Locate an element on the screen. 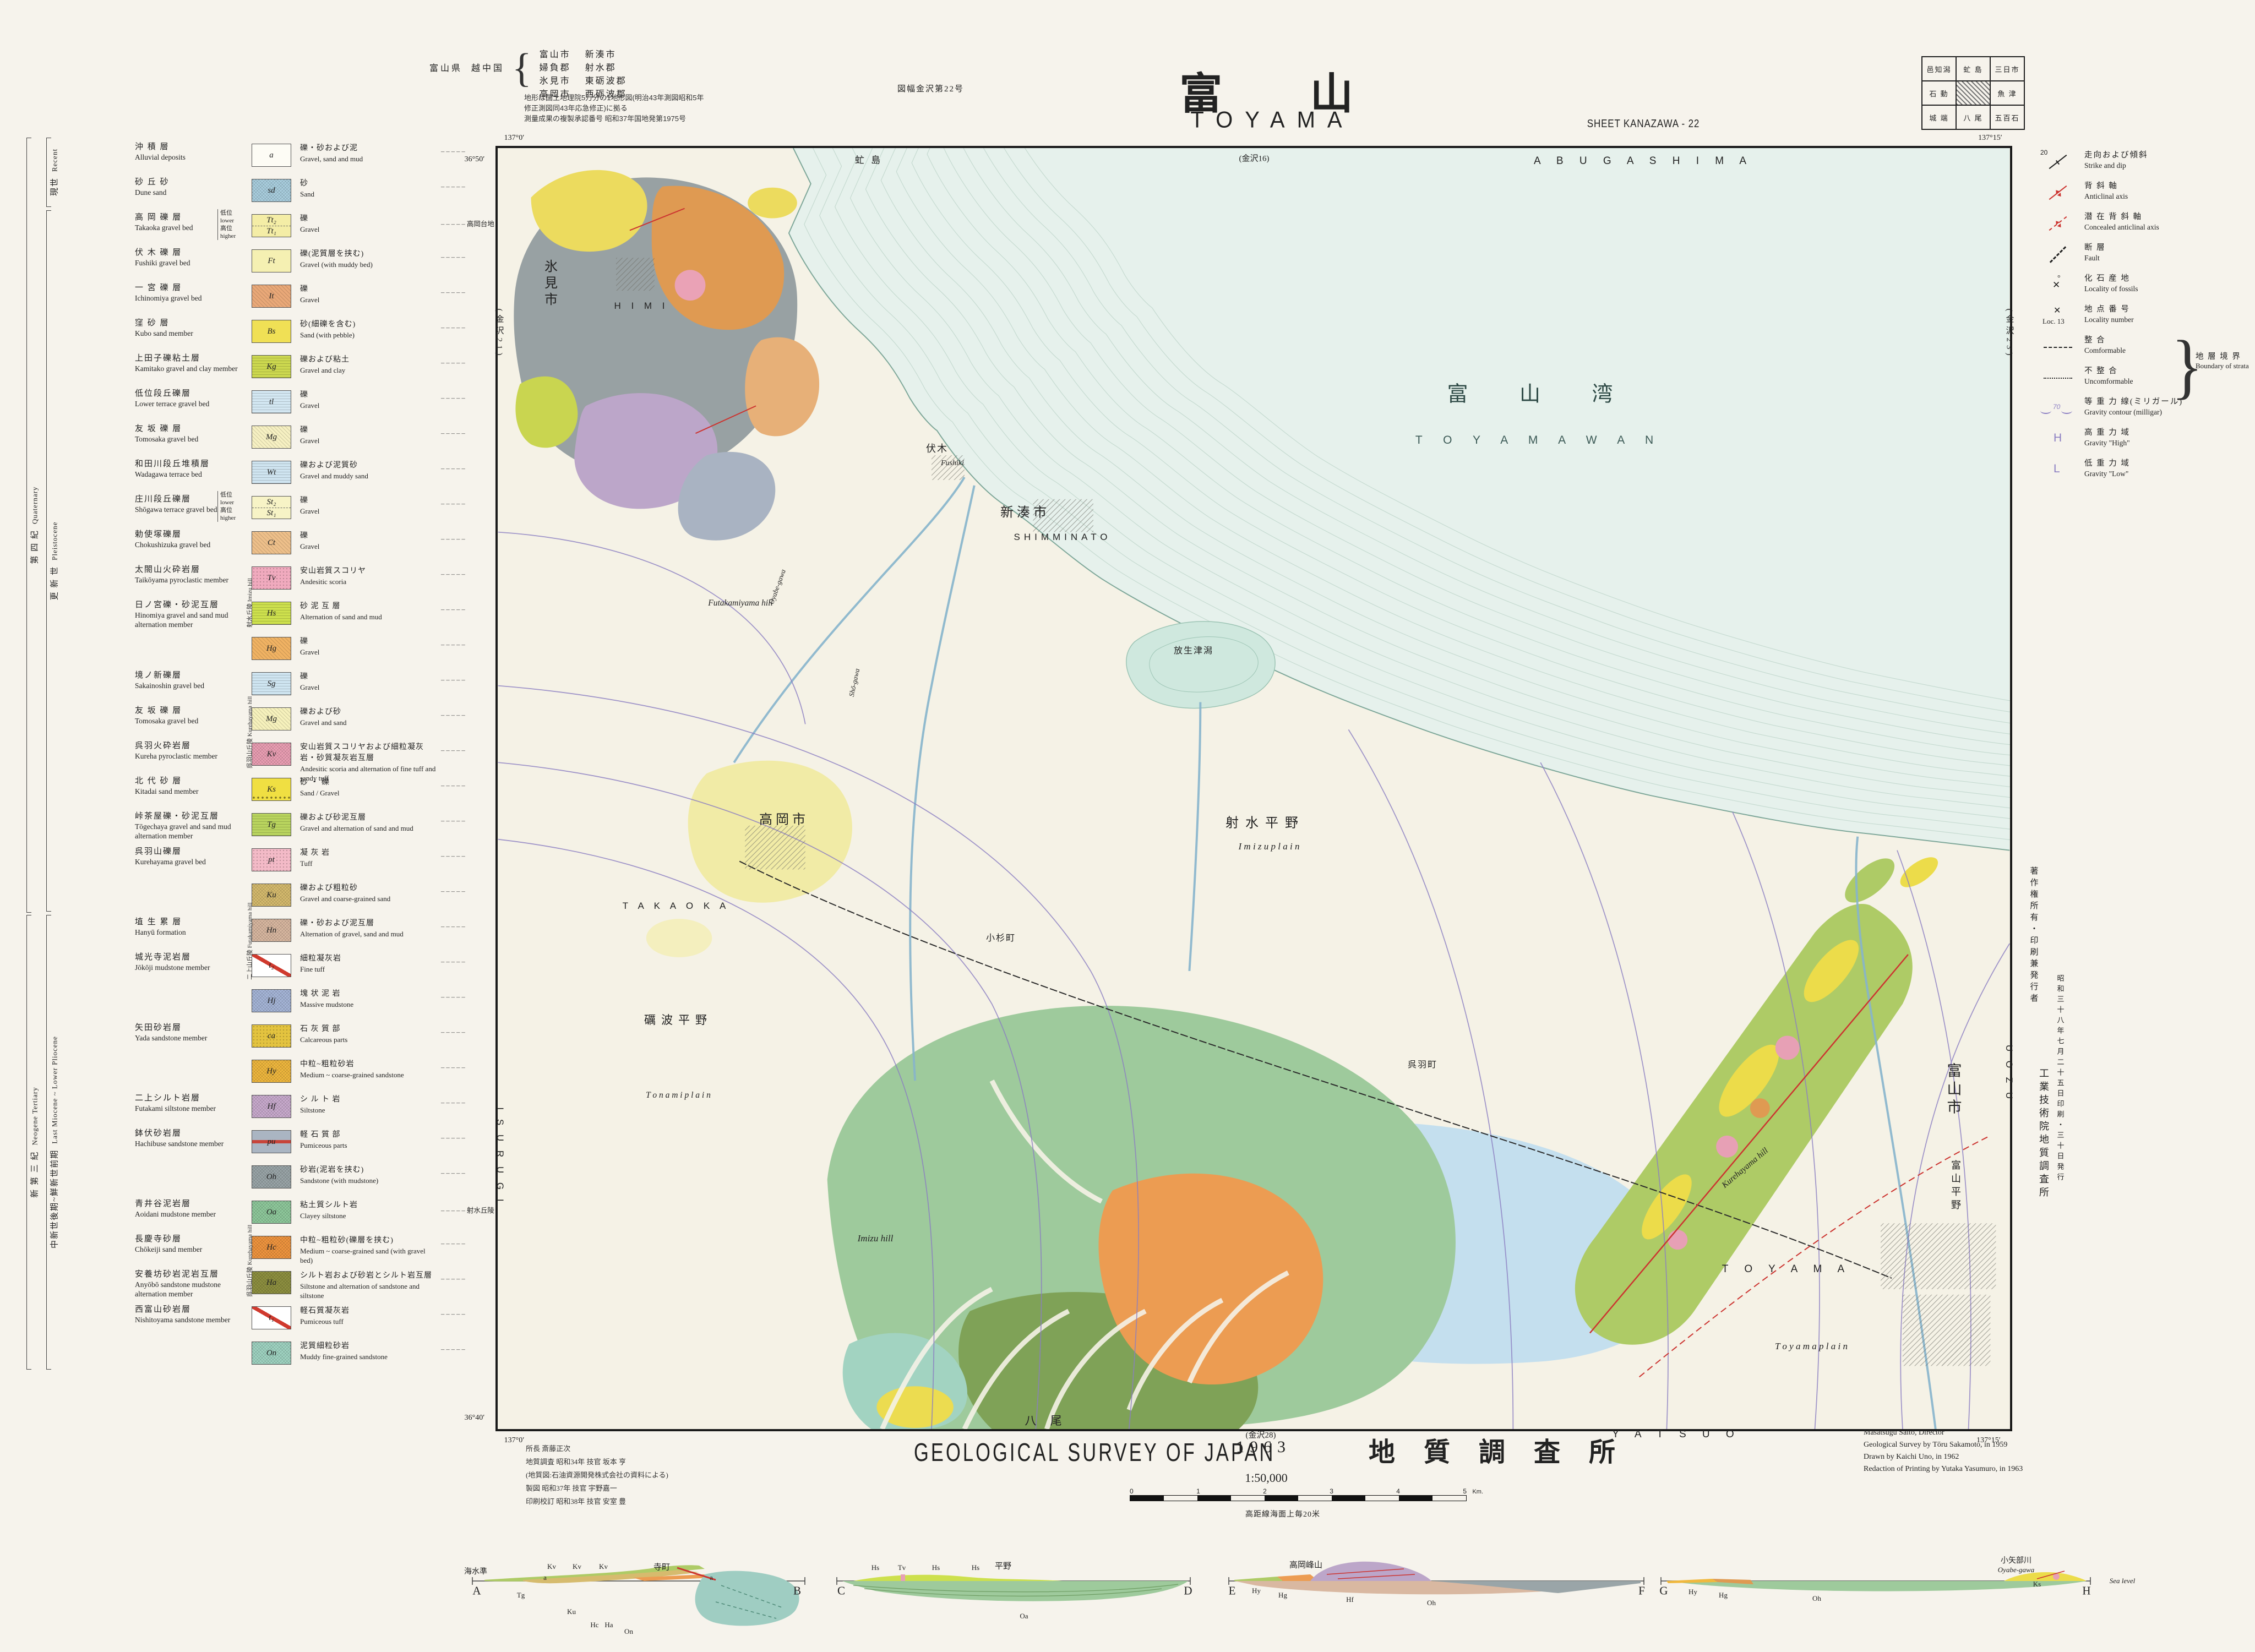 This screenshot has width=2255, height=1652. map-label: 著作権所有・印刷兼発行者 is located at coordinates (2033, 935).